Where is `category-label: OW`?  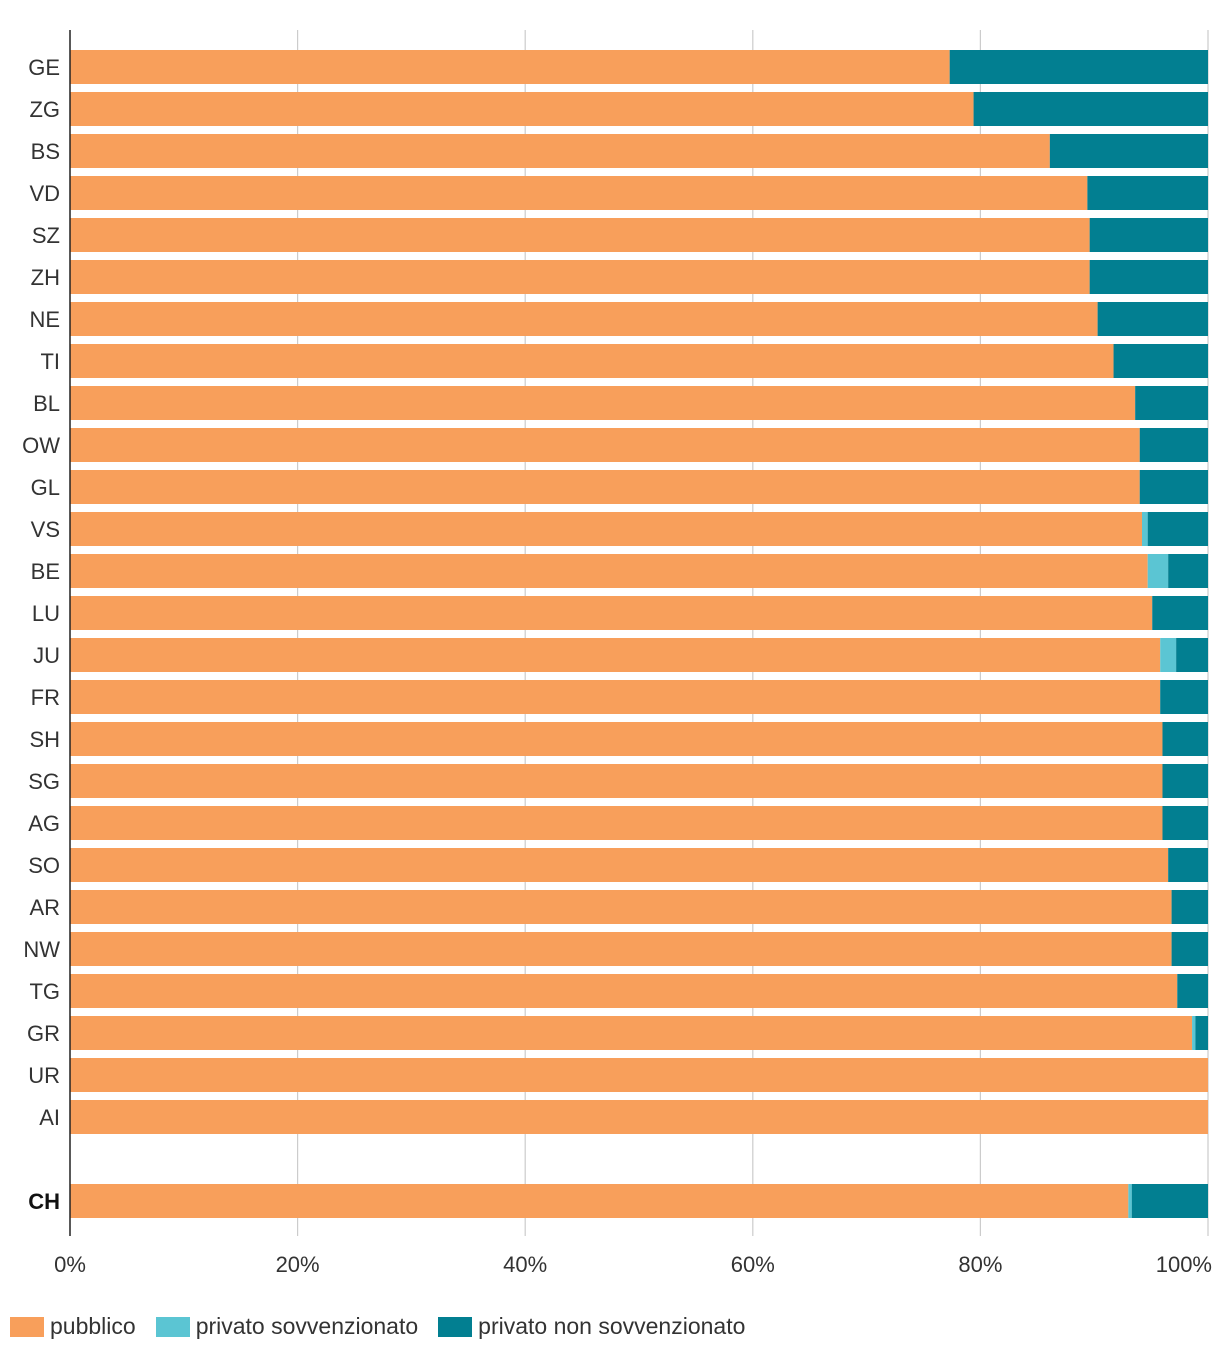 category-label: OW is located at coordinates (41, 445).